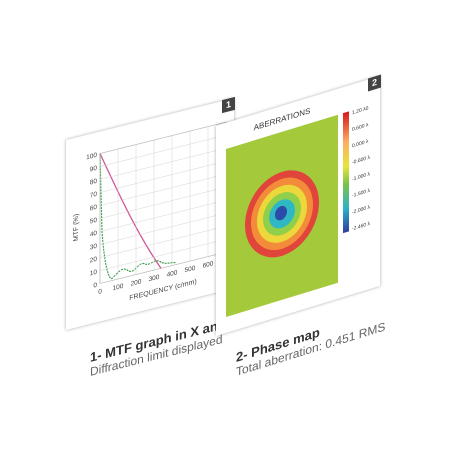 This screenshot has width=450, height=450. Describe the element at coordinates (190, 270) in the screenshot. I see `x-tick-label: 500` at that location.